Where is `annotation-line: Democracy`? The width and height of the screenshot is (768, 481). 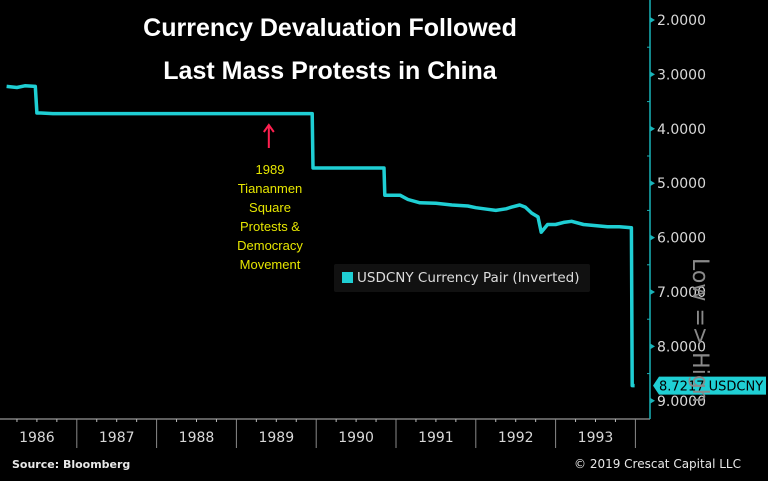
annotation-line: Democracy is located at coordinates (270, 245).